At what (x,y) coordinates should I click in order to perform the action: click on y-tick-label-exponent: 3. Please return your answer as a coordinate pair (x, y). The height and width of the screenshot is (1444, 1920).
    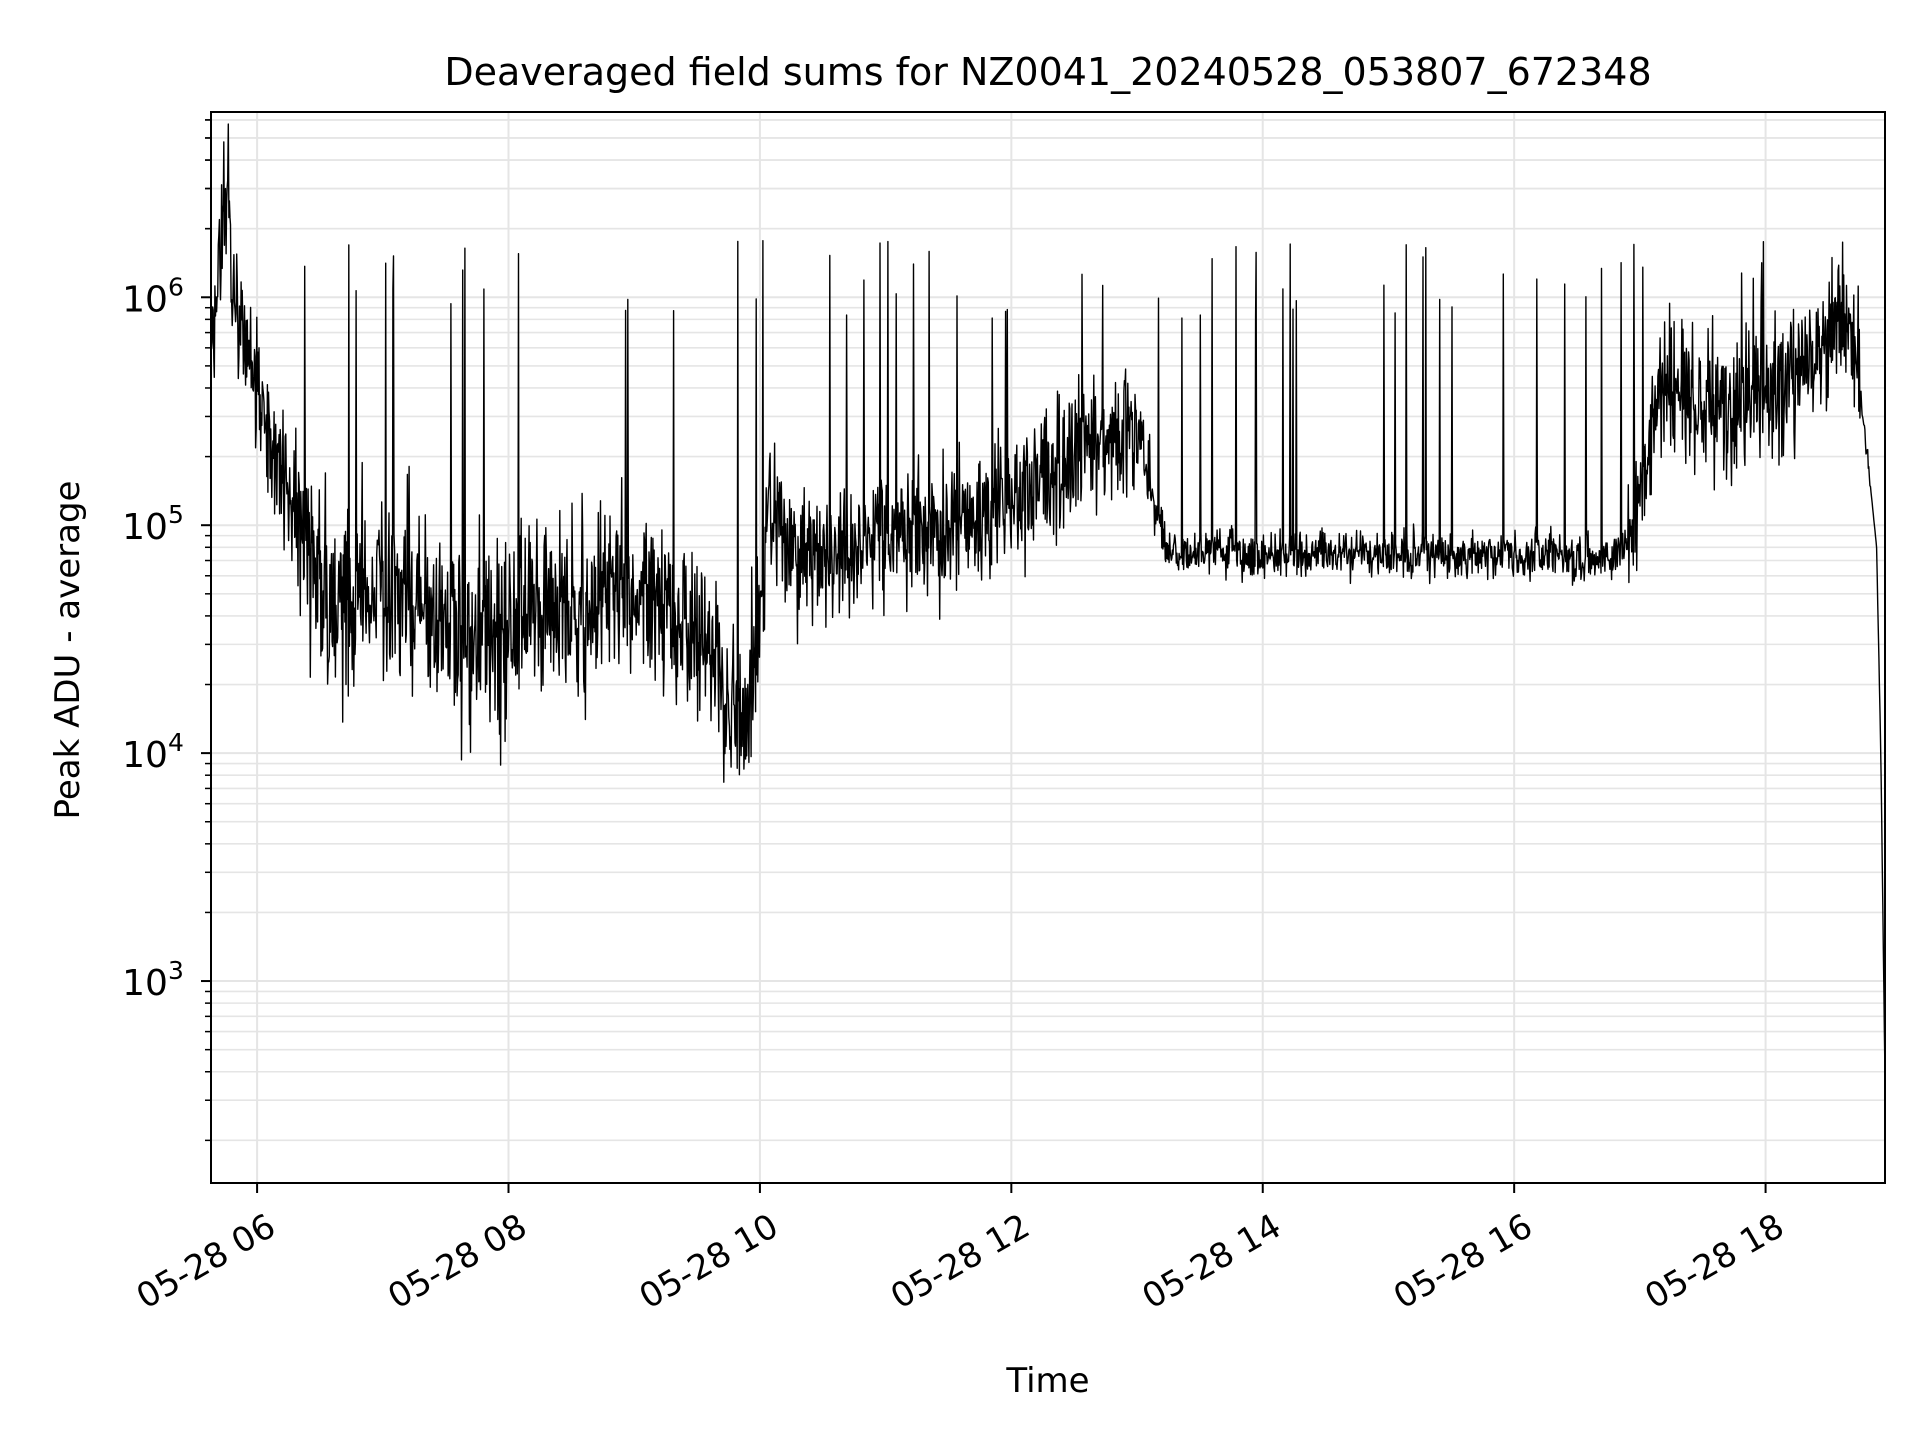
    Looking at the image, I should click on (176, 970).